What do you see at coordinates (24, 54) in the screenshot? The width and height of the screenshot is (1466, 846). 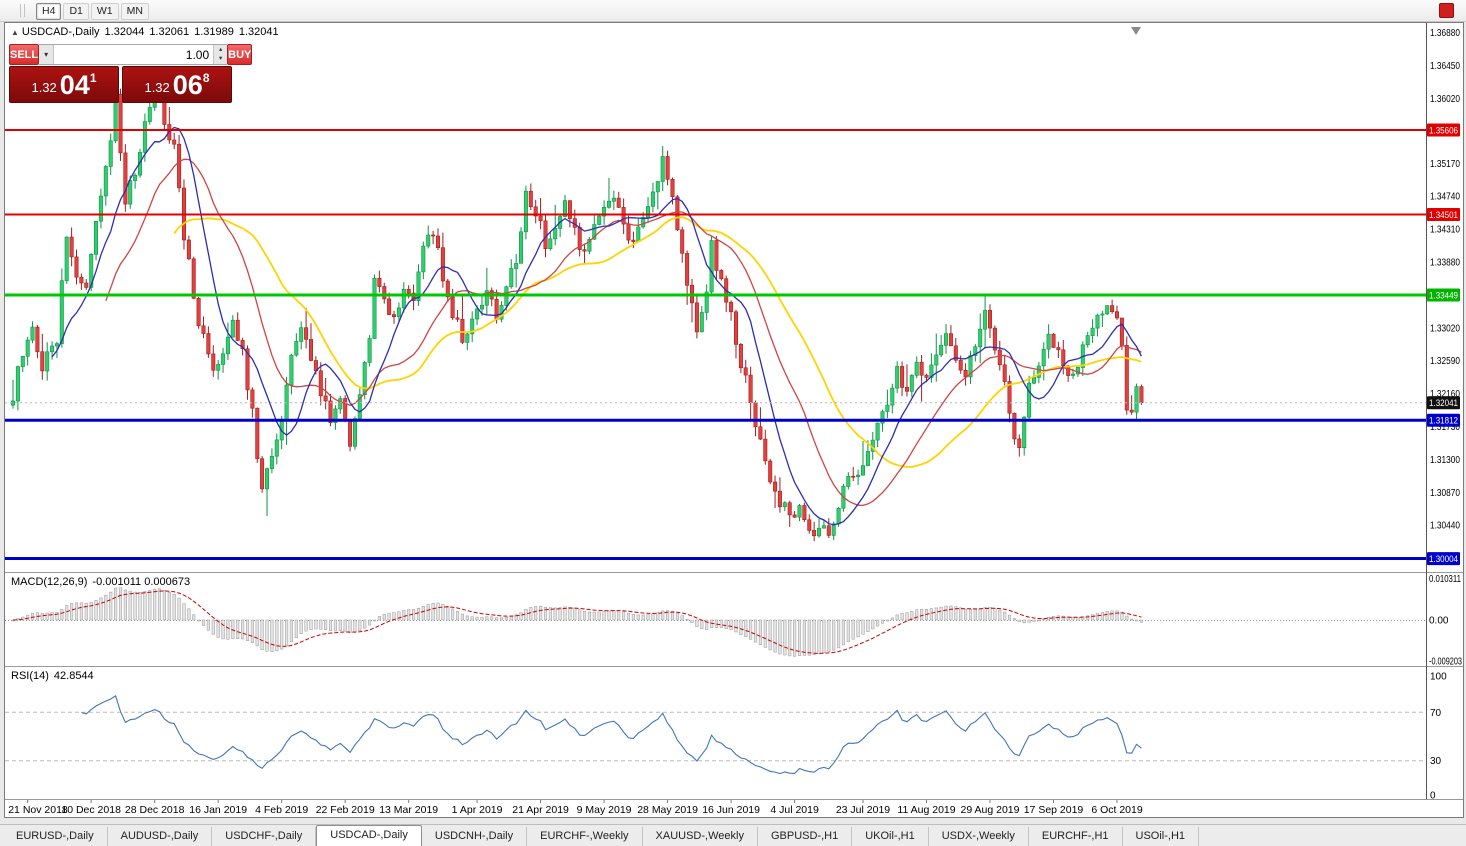 I see `sell-button: SELL` at bounding box center [24, 54].